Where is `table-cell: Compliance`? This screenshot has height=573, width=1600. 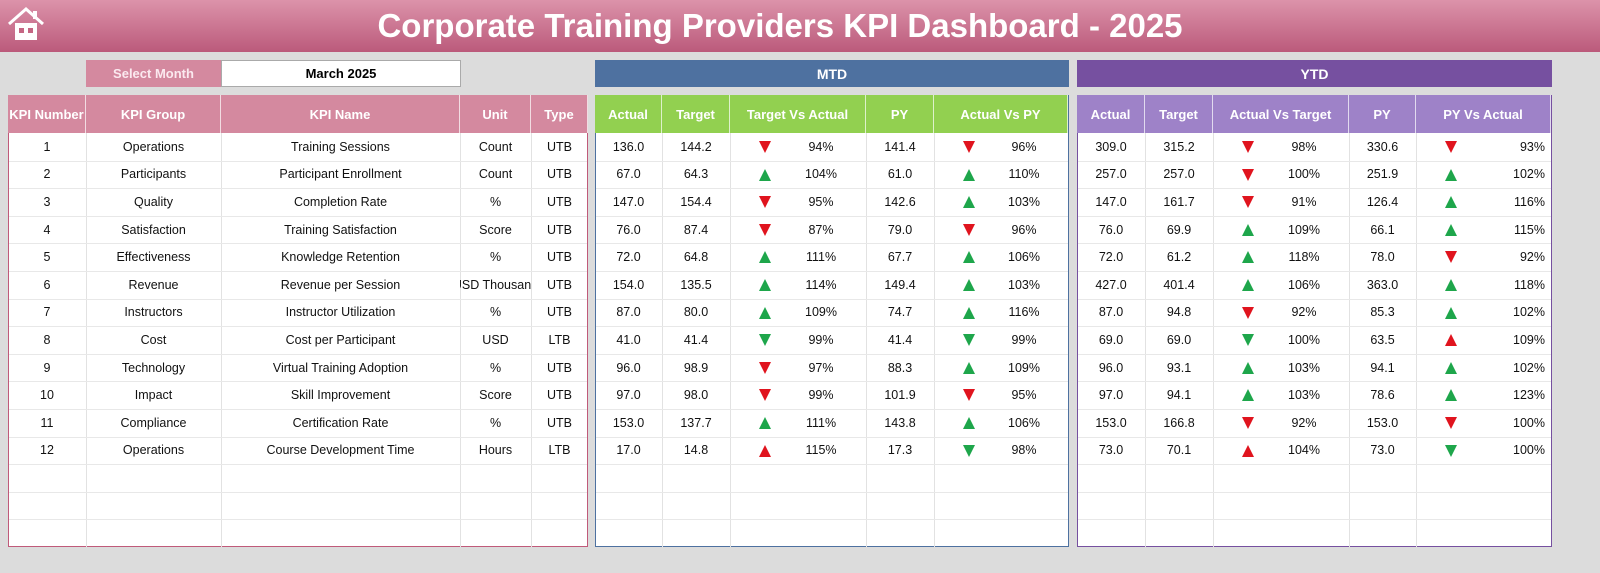 table-cell: Compliance is located at coordinates (153, 422).